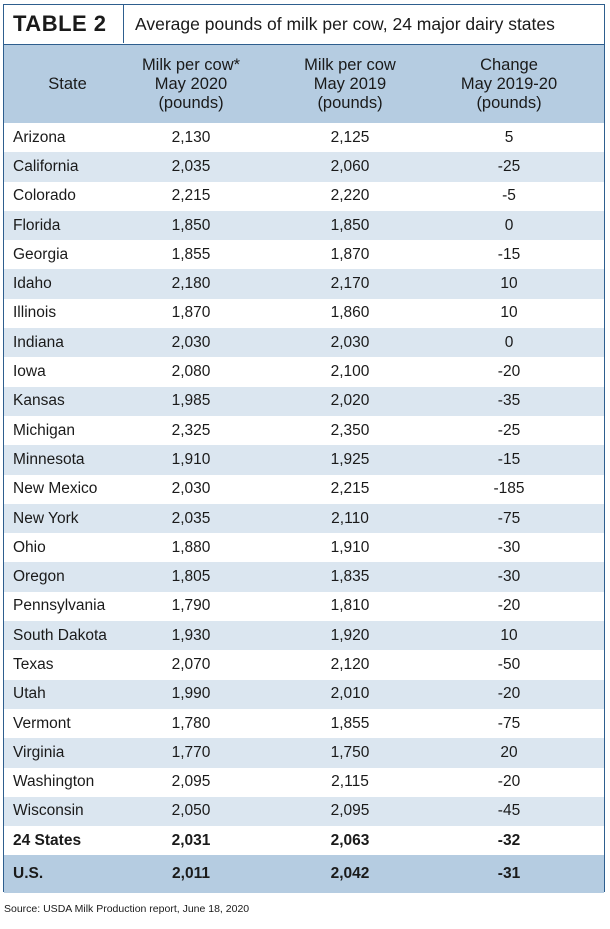 The height and width of the screenshot is (929, 610). What do you see at coordinates (191, 874) in the screenshot?
I see `may2020-cell: 2,011` at bounding box center [191, 874].